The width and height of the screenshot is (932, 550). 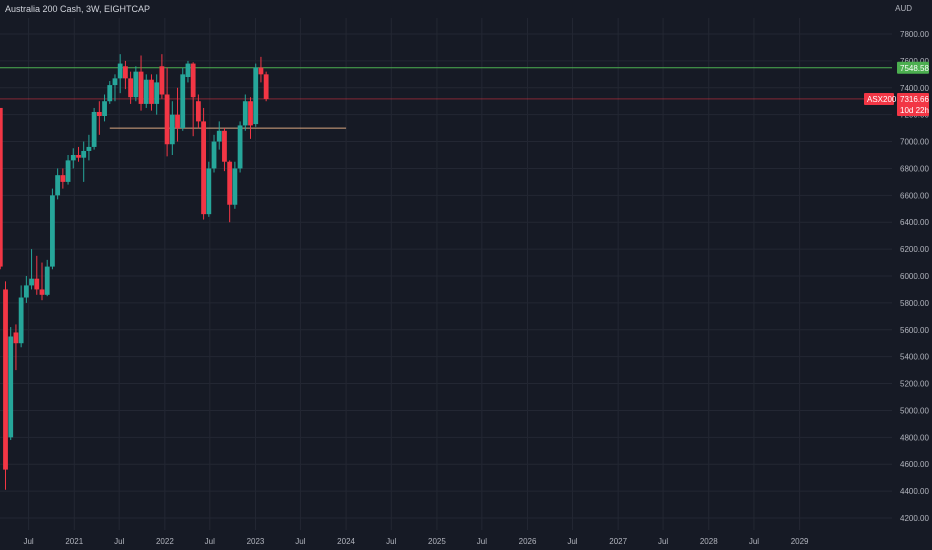 I want to click on resistance-price-badge, so click(x=913, y=67).